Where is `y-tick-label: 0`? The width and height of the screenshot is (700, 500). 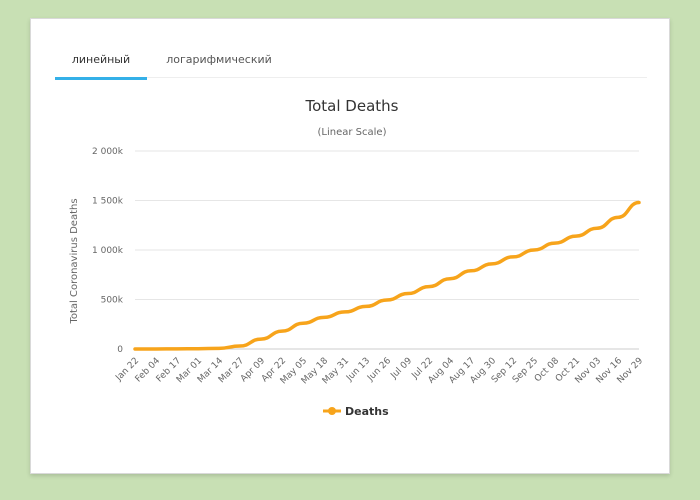
y-tick-label: 0 is located at coordinates (120, 350).